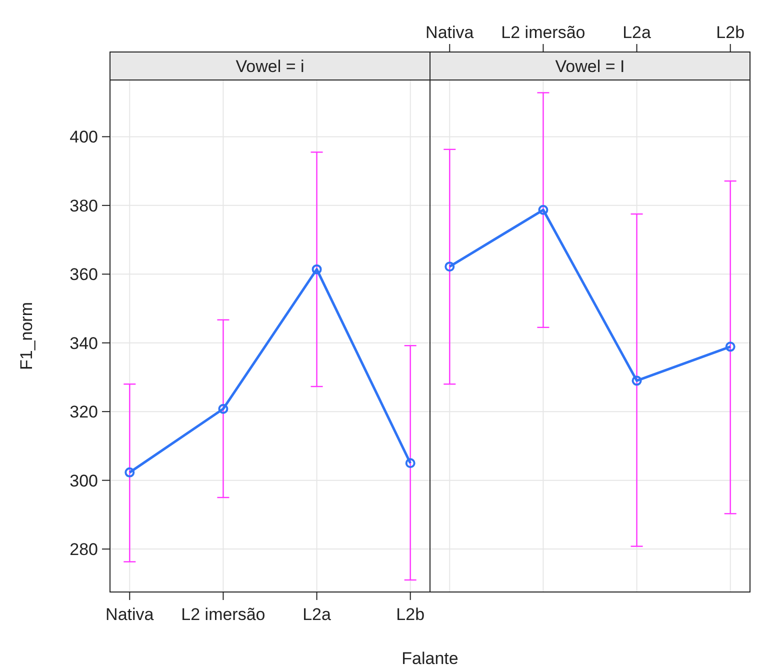  Describe the element at coordinates (84, 137) in the screenshot. I see `y-tick-label: 400` at that location.